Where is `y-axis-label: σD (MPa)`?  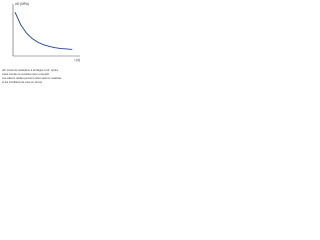 y-axis-label: σD (MPa) is located at coordinates (22, 4).